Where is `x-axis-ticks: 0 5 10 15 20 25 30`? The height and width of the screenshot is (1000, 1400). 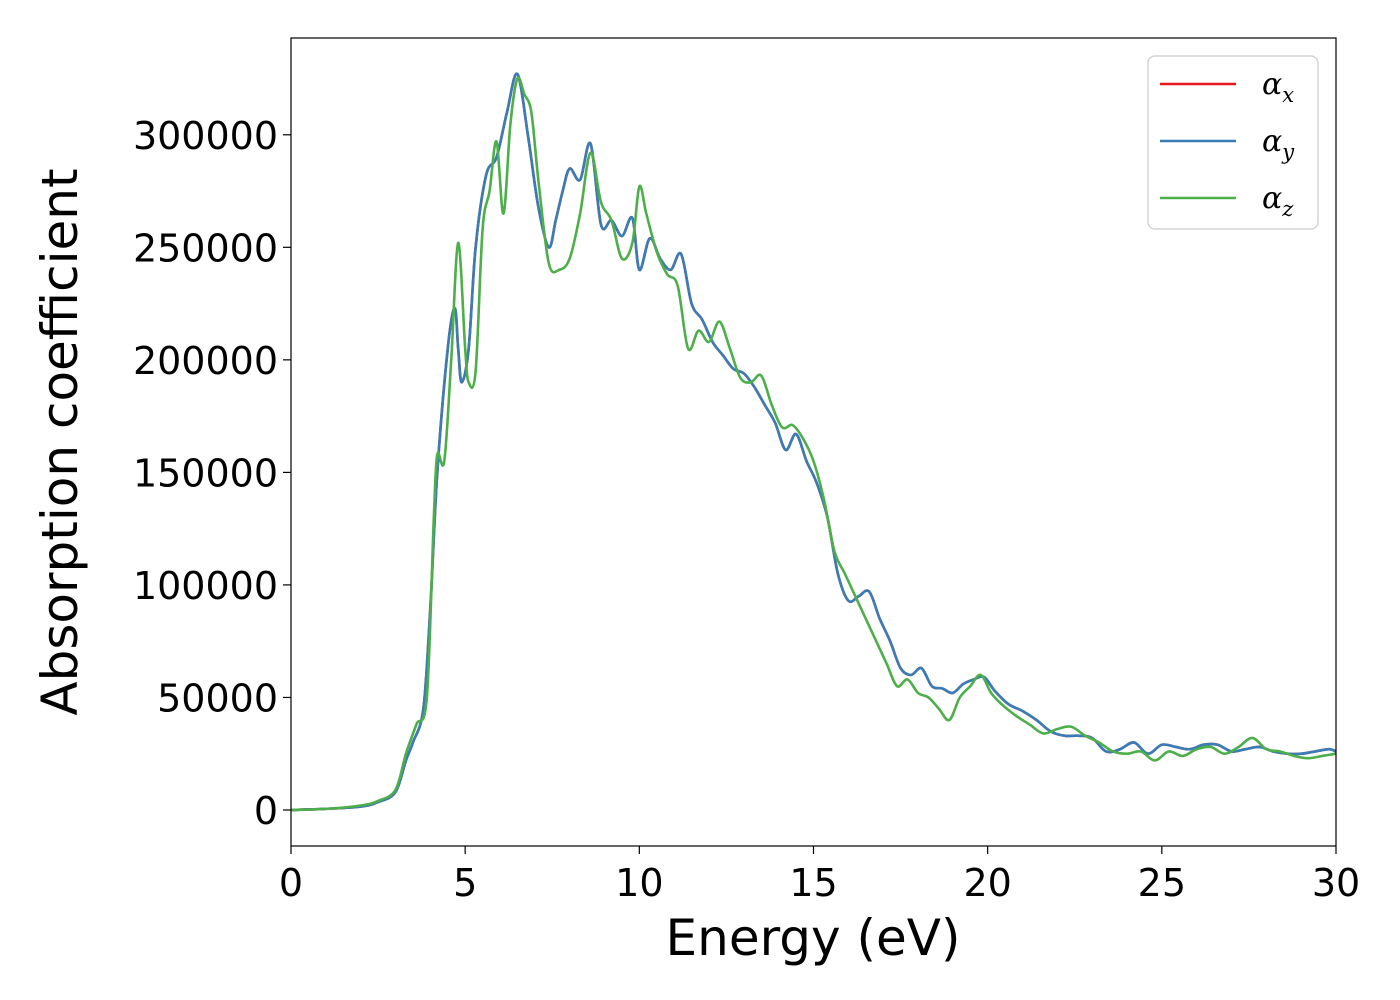 x-axis-ticks: 0 5 10 15 20 25 30 is located at coordinates (819, 875).